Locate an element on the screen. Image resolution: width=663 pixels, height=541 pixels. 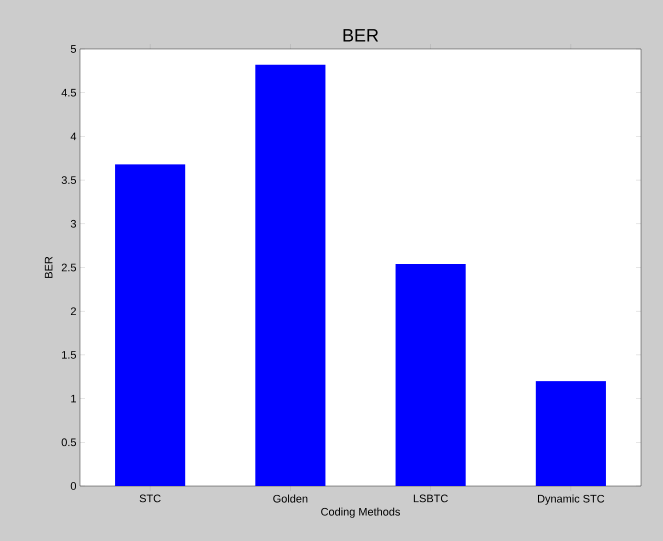
chart-title: BER is located at coordinates (361, 35).